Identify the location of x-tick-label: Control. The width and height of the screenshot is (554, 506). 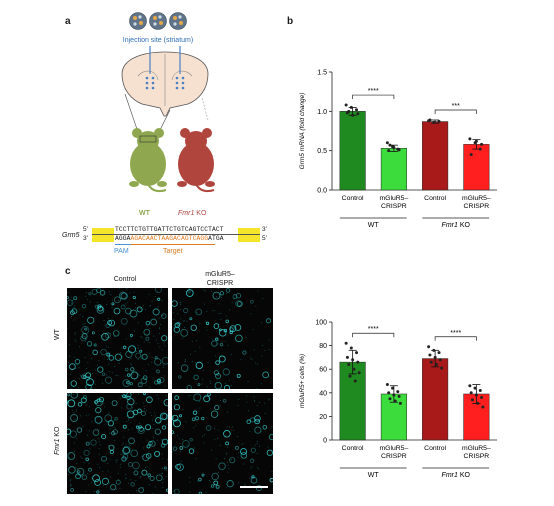
(353, 198).